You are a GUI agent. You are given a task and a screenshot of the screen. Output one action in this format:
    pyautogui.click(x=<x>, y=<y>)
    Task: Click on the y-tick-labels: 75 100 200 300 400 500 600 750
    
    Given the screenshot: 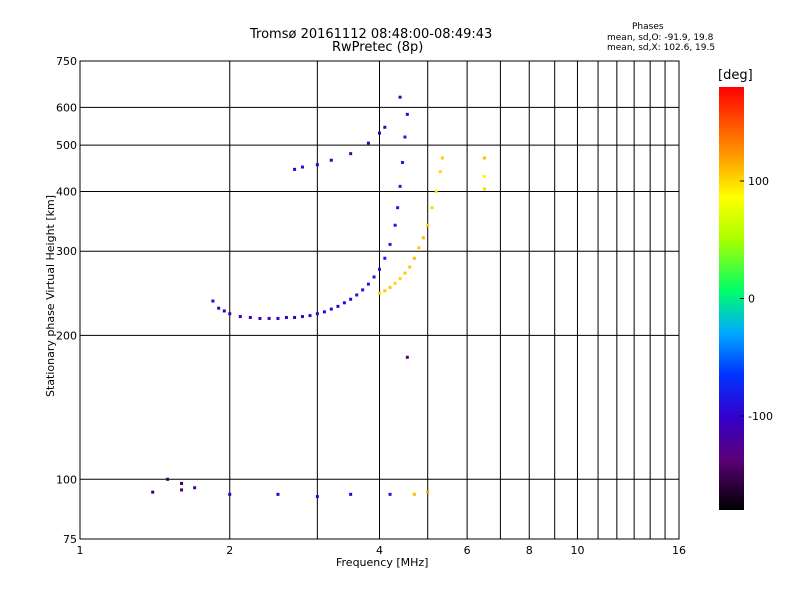 What is the action you would take?
    pyautogui.click(x=66, y=300)
    